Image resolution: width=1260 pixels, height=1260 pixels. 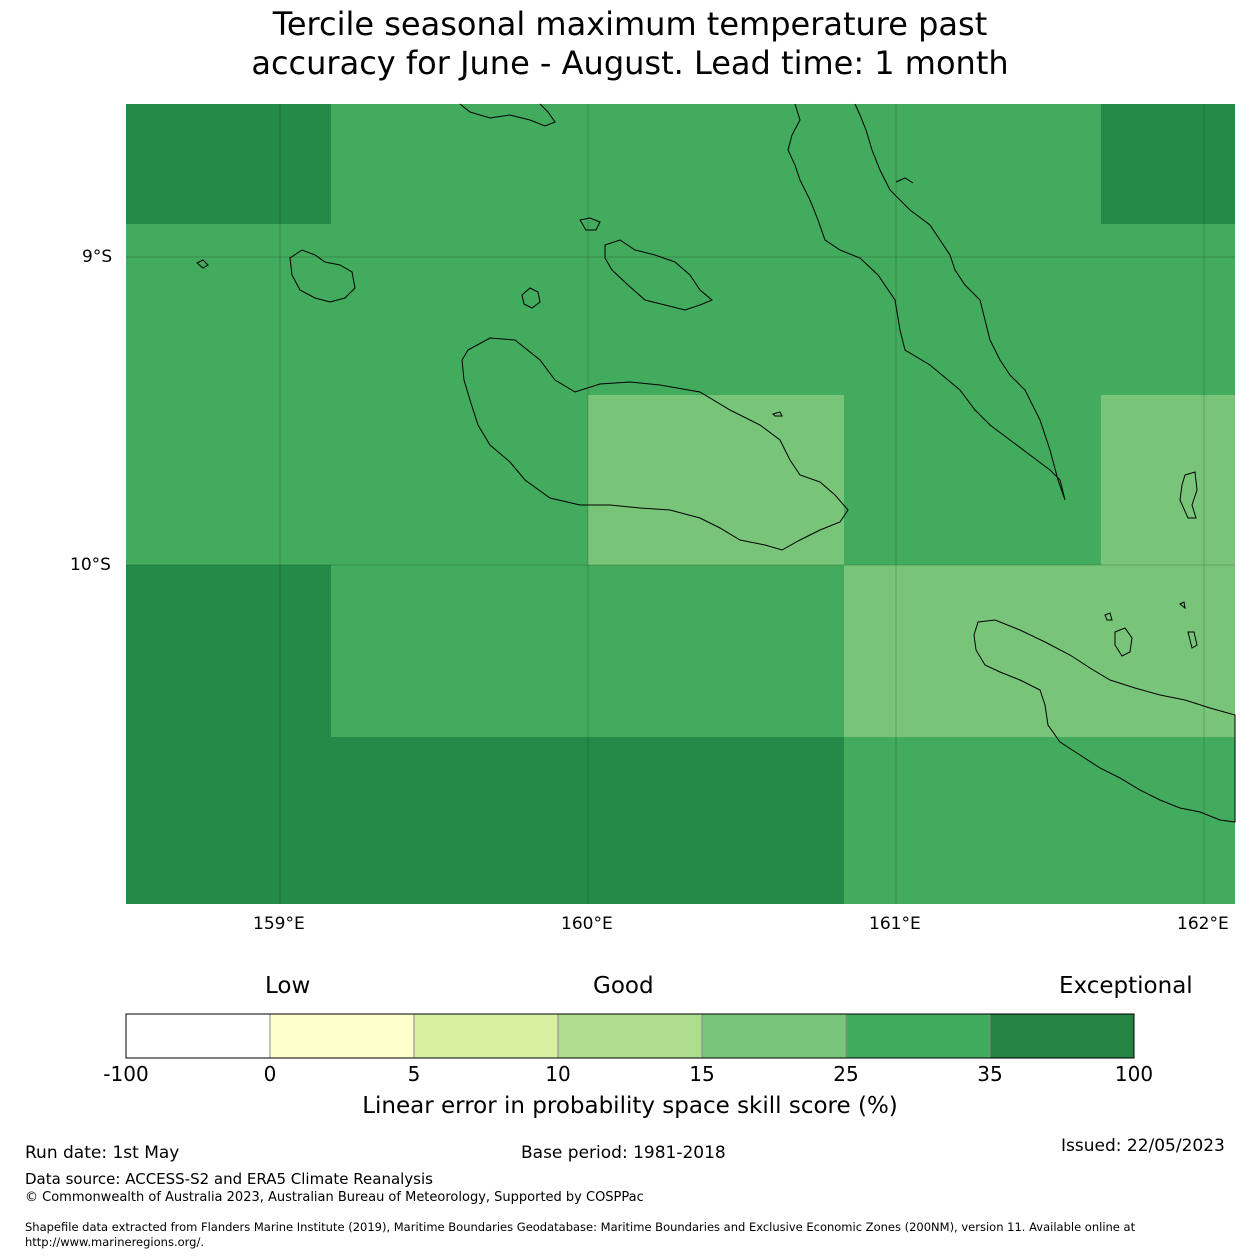 I want to click on issued-date: Issued: 22/05/2023, so click(x=1143, y=1146).